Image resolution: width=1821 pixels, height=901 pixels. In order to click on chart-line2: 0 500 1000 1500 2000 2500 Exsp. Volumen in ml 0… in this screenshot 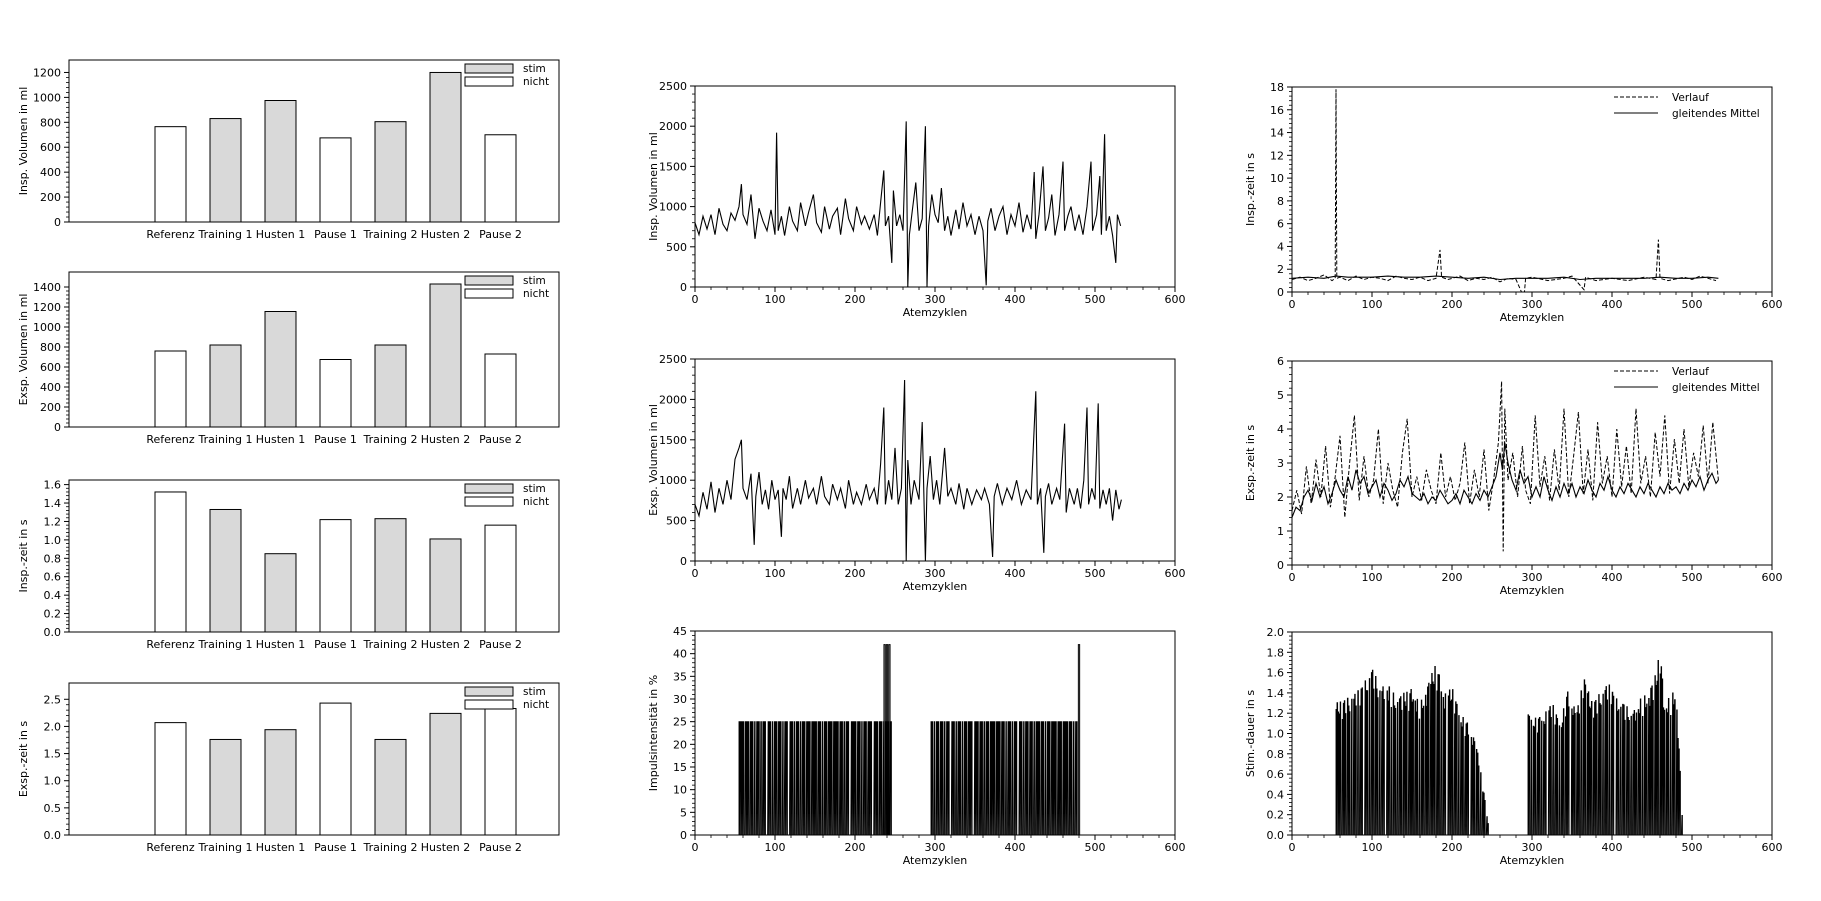, I will do `click(916, 473)`.